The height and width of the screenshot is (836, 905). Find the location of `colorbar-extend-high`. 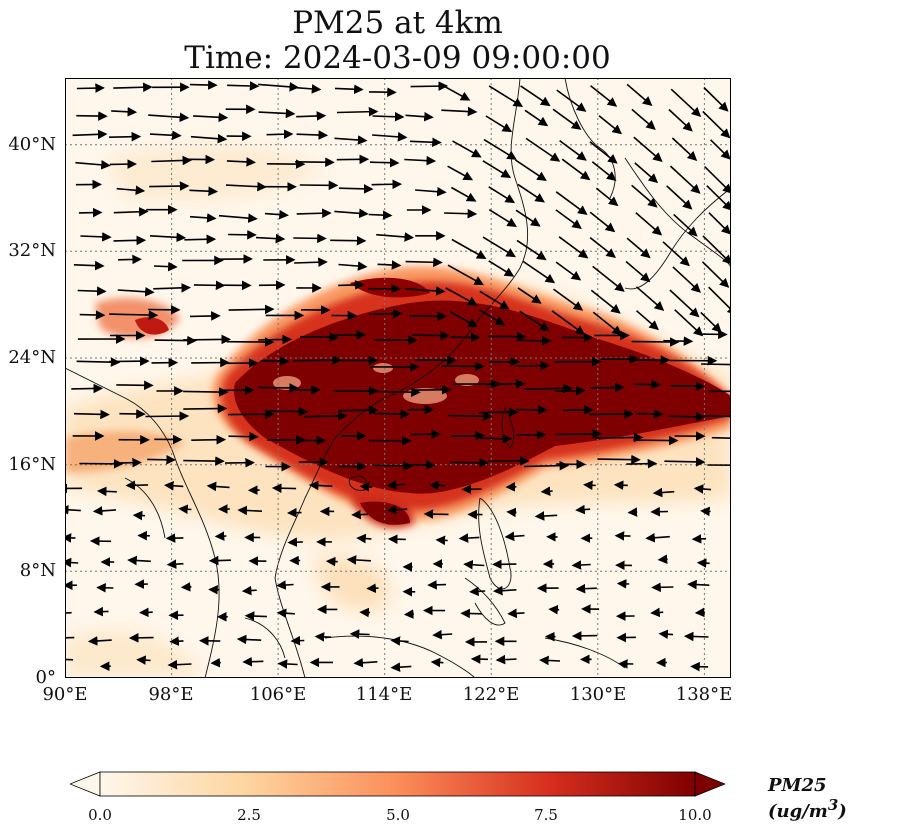

colorbar-extend-high is located at coordinates (709, 784).